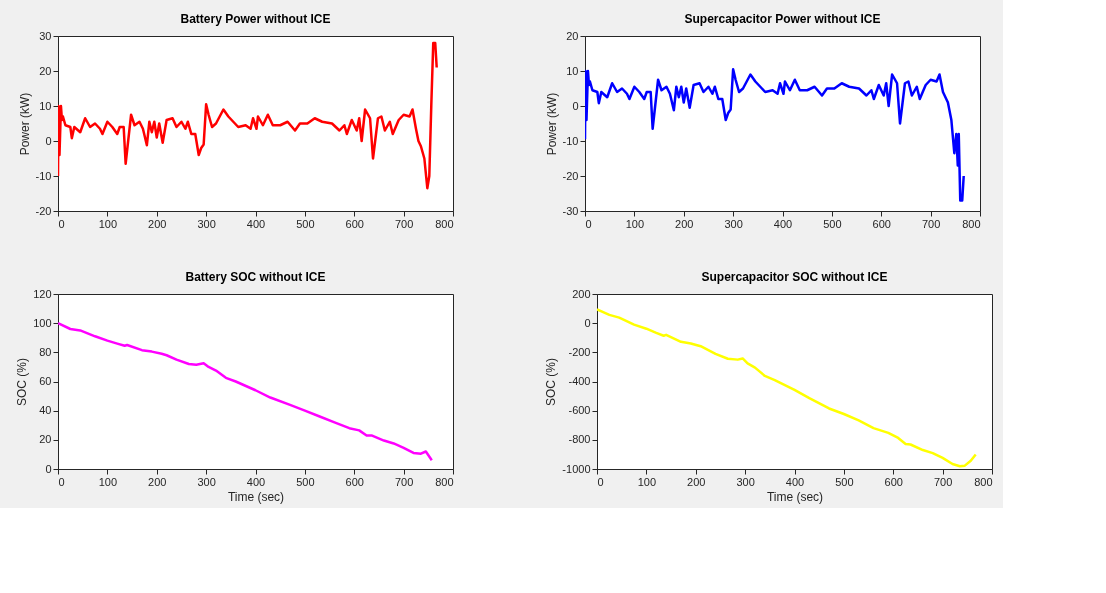 This screenshot has width=1106, height=593. I want to click on y-tick-label: 100, so click(42, 322).